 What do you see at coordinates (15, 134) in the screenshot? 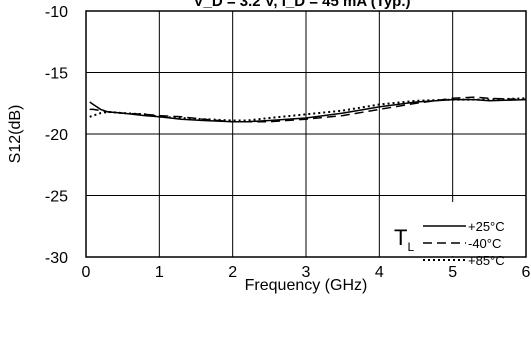
I see `y-axis-label: S12(dB)` at bounding box center [15, 134].